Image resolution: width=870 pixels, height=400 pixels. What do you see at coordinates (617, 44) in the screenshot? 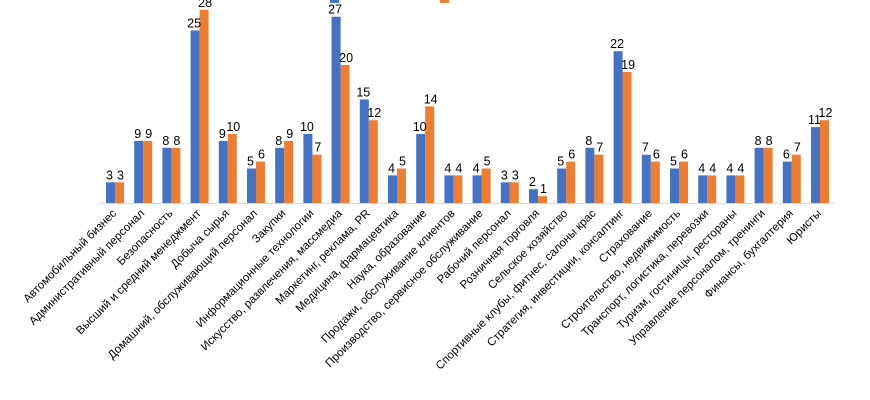
I see `data-label: 22` at bounding box center [617, 44].